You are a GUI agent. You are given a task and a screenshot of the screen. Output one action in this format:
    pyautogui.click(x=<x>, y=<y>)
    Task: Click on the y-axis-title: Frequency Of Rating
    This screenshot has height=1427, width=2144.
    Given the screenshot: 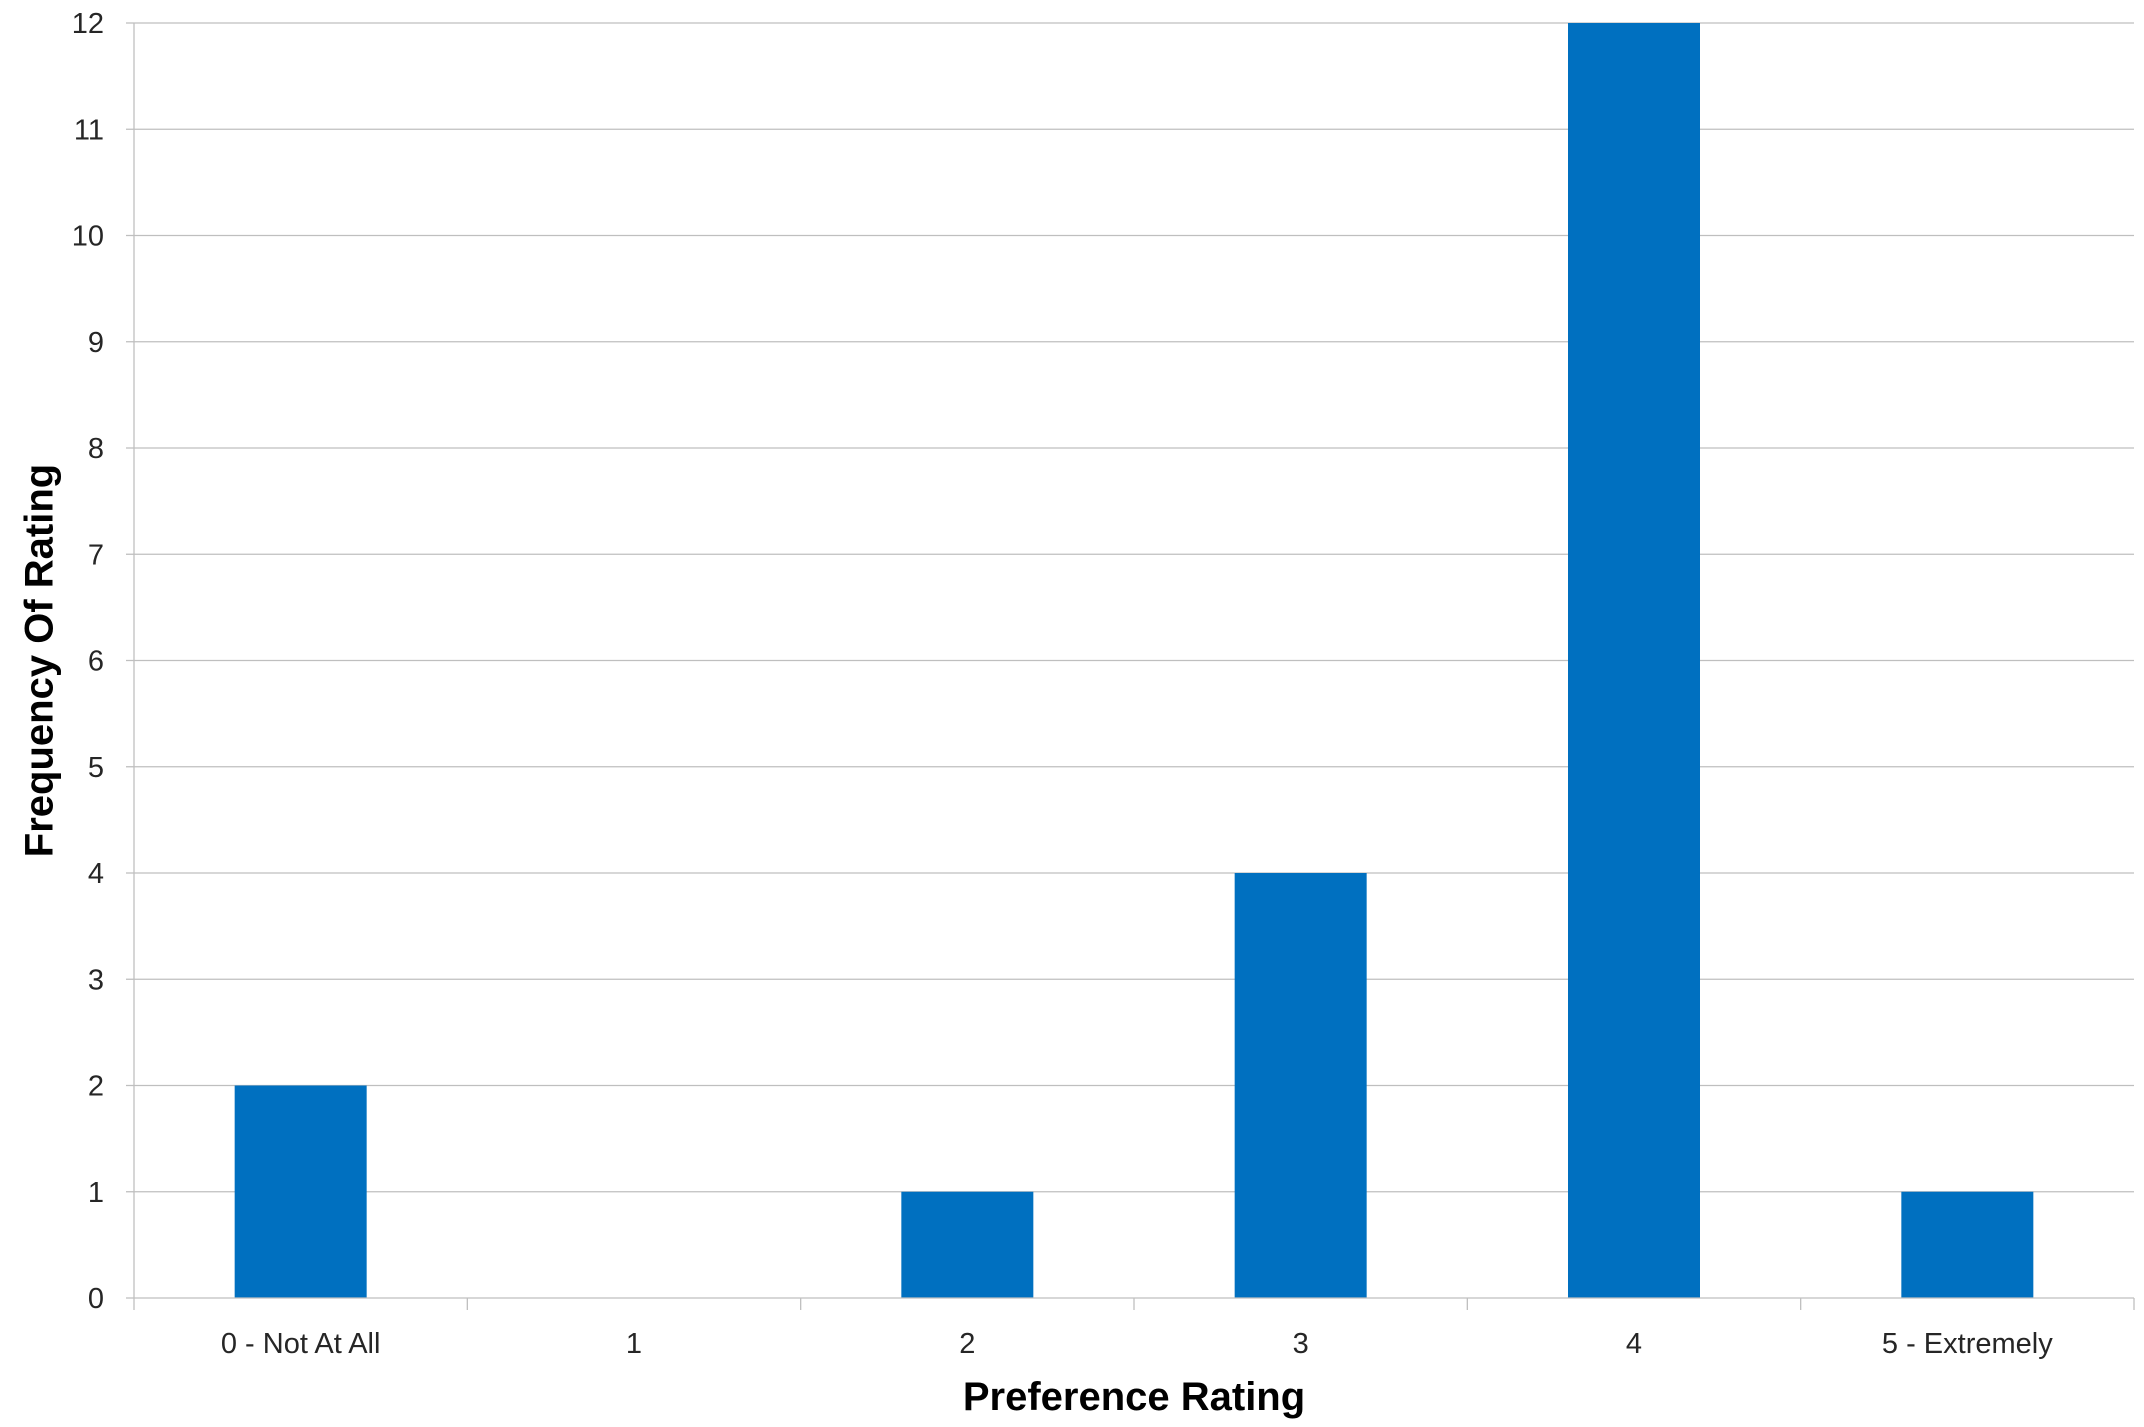 What is the action you would take?
    pyautogui.click(x=40, y=660)
    